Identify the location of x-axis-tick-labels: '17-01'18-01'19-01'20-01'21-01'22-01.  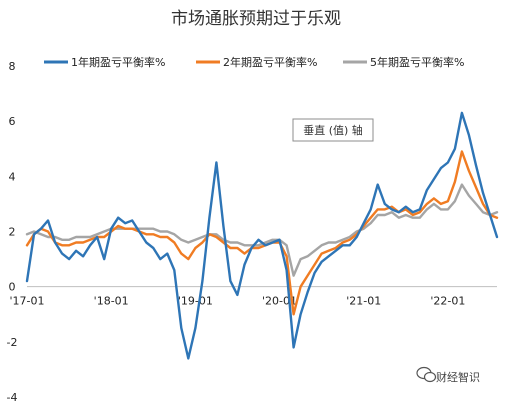
(238, 301).